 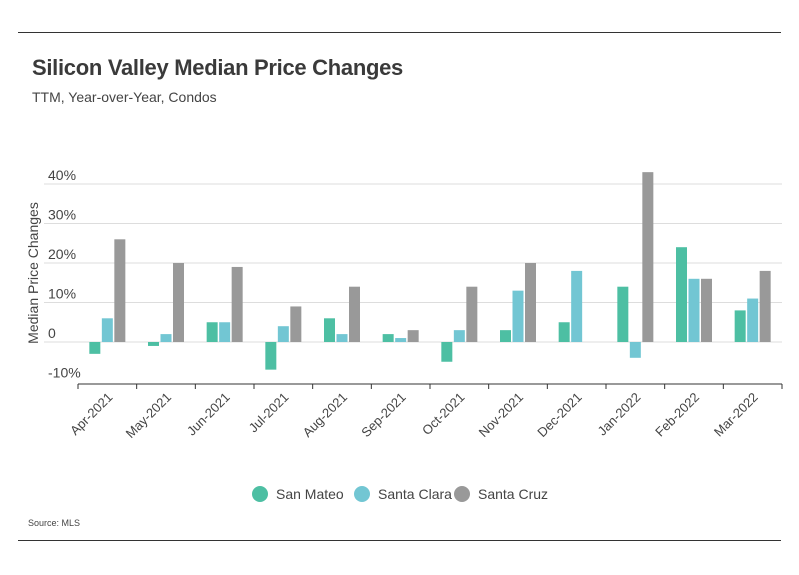 What do you see at coordinates (91, 414) in the screenshot?
I see `x-tick-label: Apr-2021` at bounding box center [91, 414].